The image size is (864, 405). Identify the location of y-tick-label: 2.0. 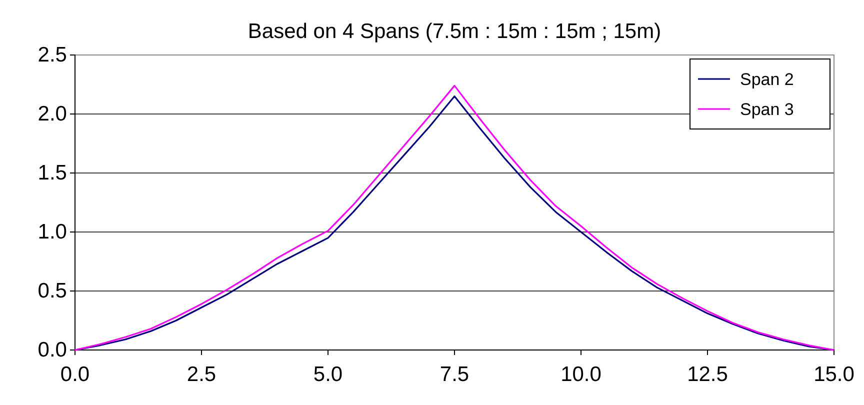
(52, 114).